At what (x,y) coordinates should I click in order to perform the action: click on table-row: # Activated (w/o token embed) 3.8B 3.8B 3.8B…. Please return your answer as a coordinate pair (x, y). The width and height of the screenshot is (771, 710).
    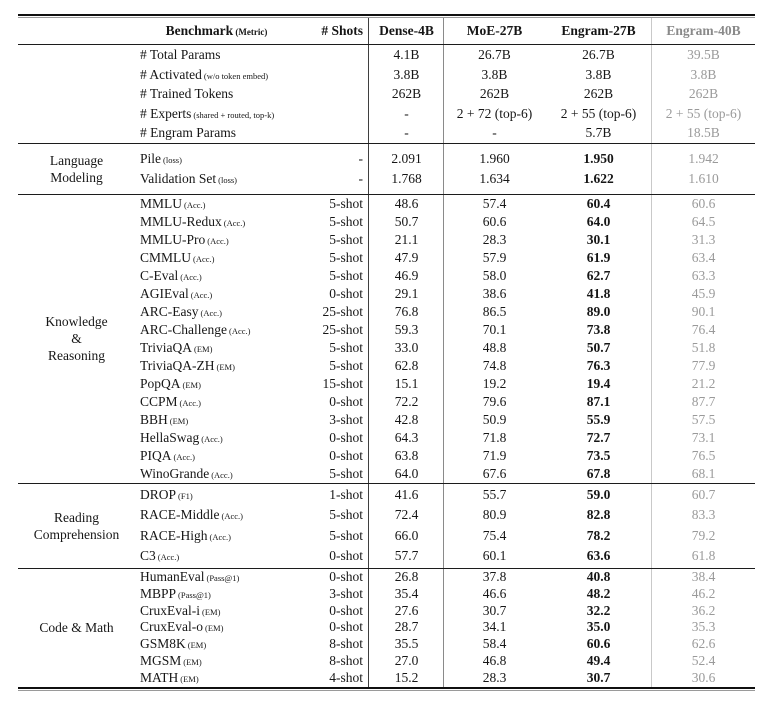
    Looking at the image, I should click on (445, 75).